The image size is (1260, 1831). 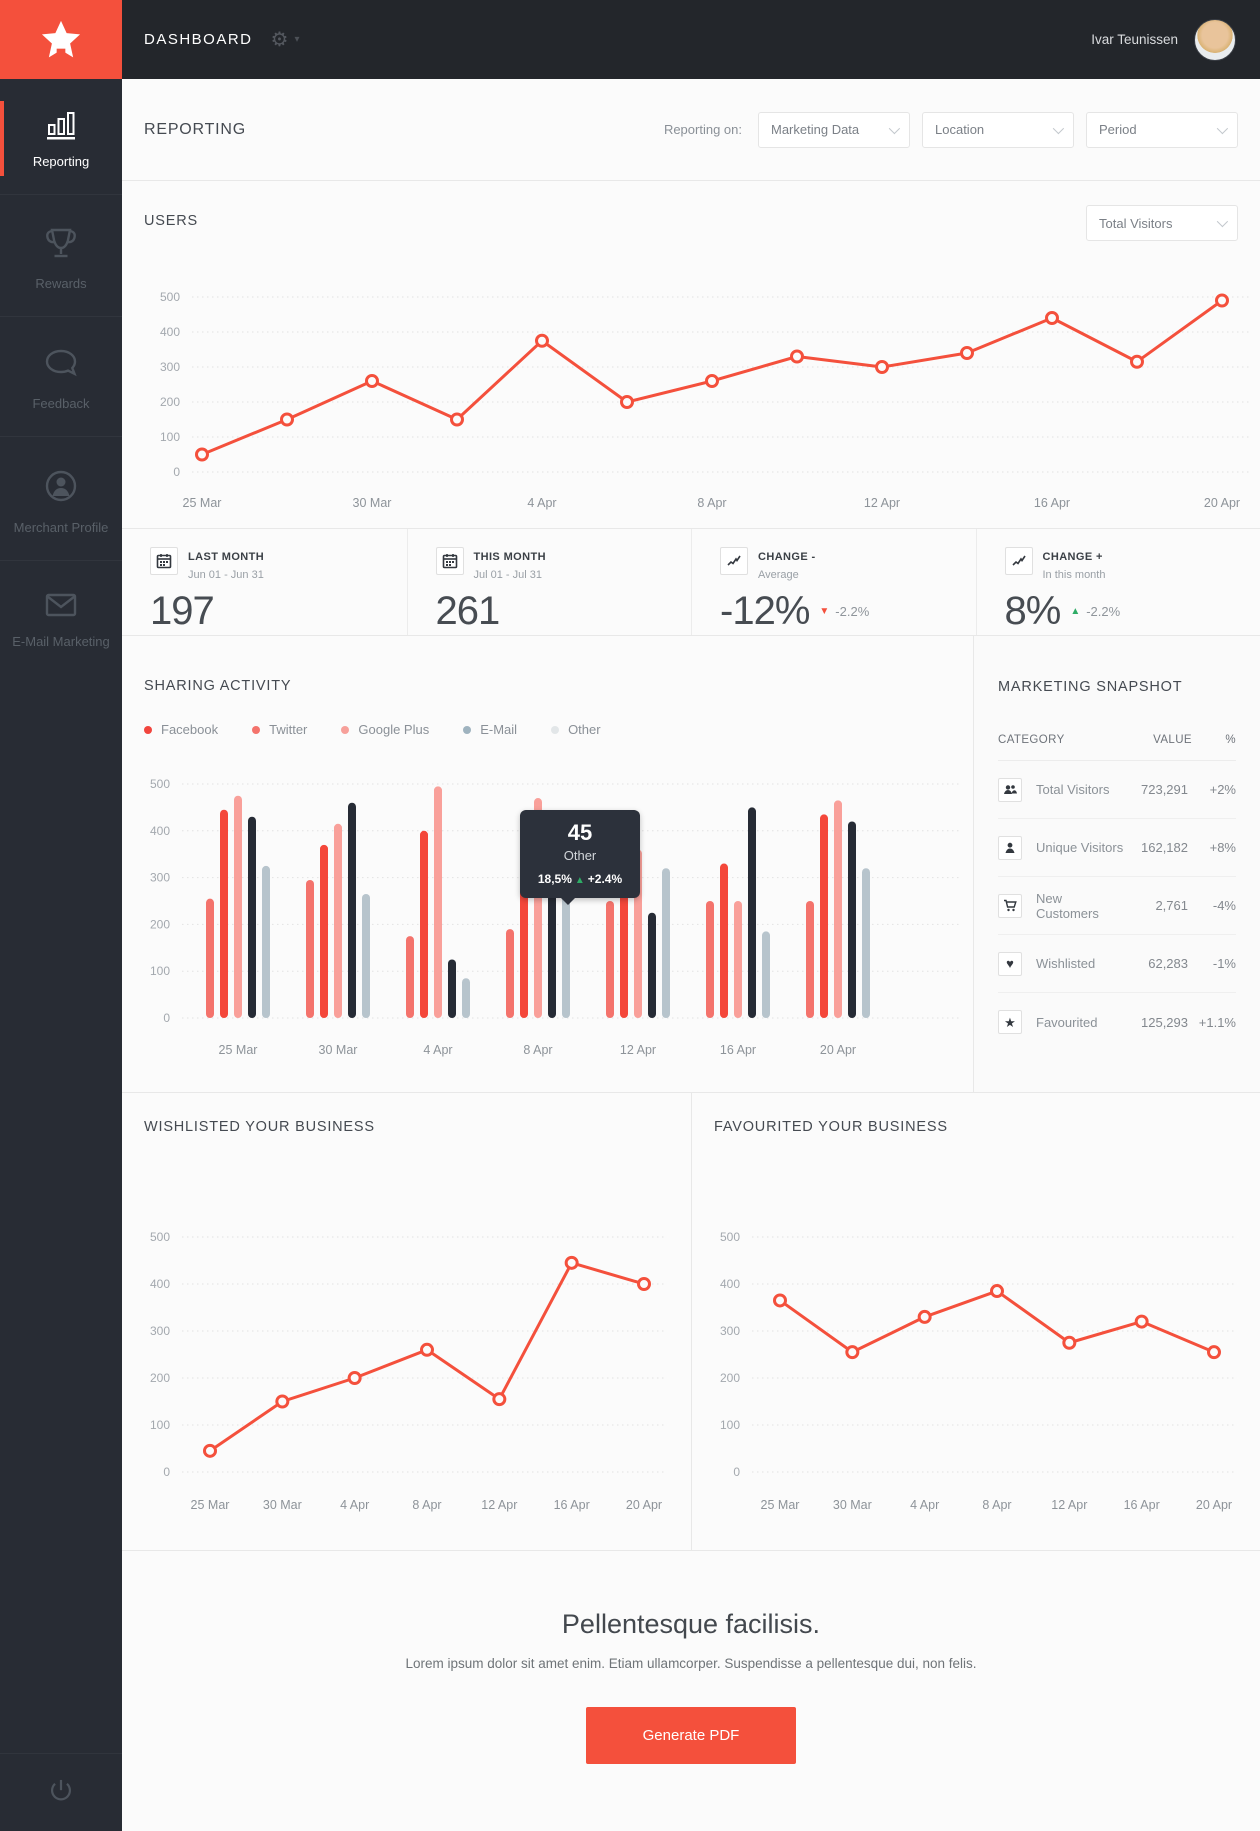 I want to click on logout-button, so click(x=61, y=1792).